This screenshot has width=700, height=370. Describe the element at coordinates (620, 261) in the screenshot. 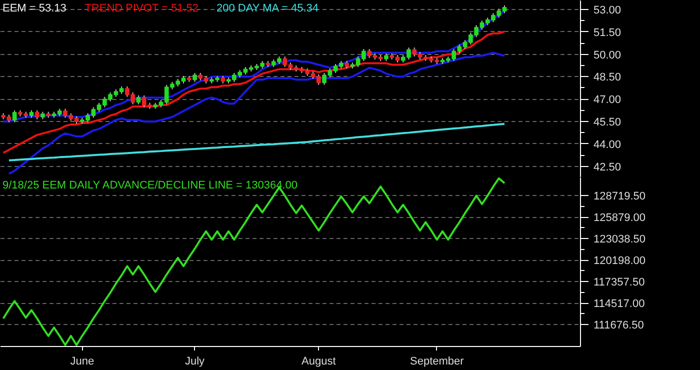

I see `y-tick-label: 120198.00` at that location.